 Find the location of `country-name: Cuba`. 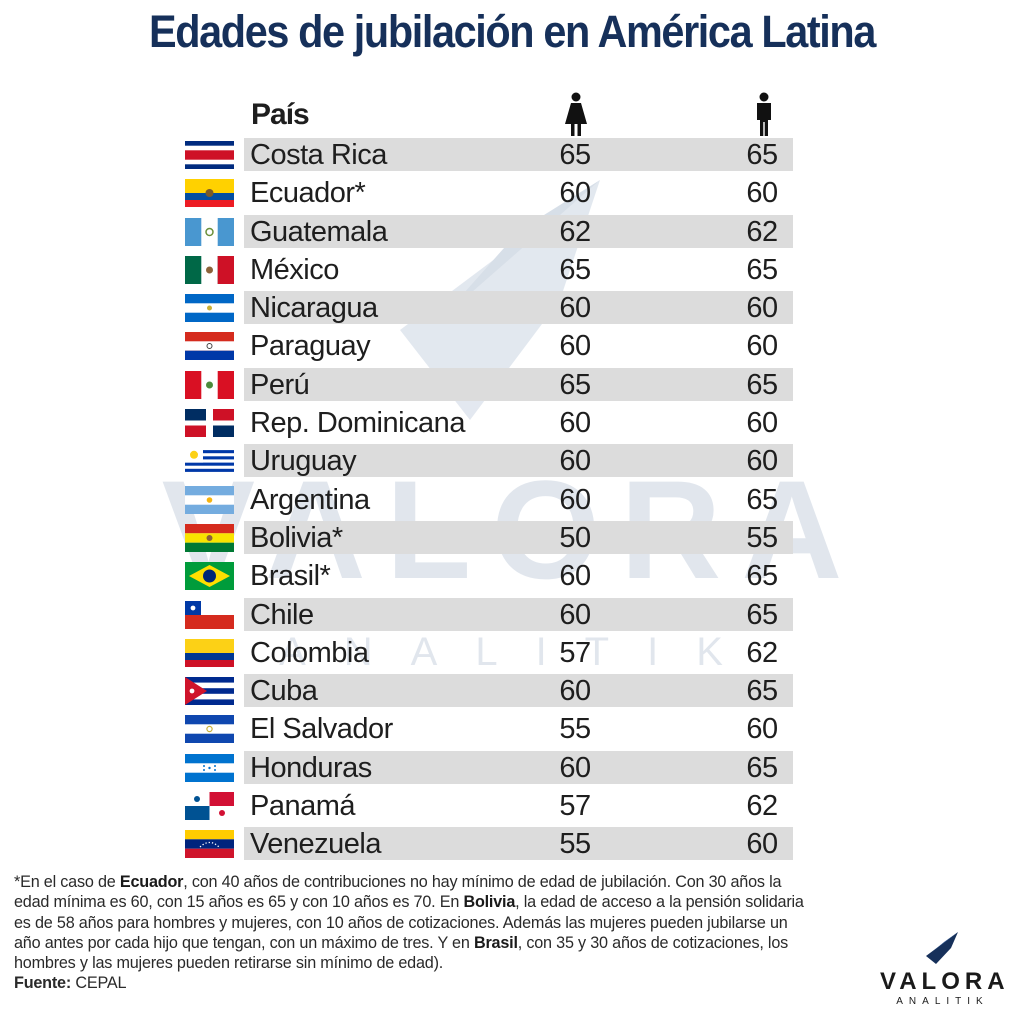

country-name: Cuba is located at coordinates (284, 691).